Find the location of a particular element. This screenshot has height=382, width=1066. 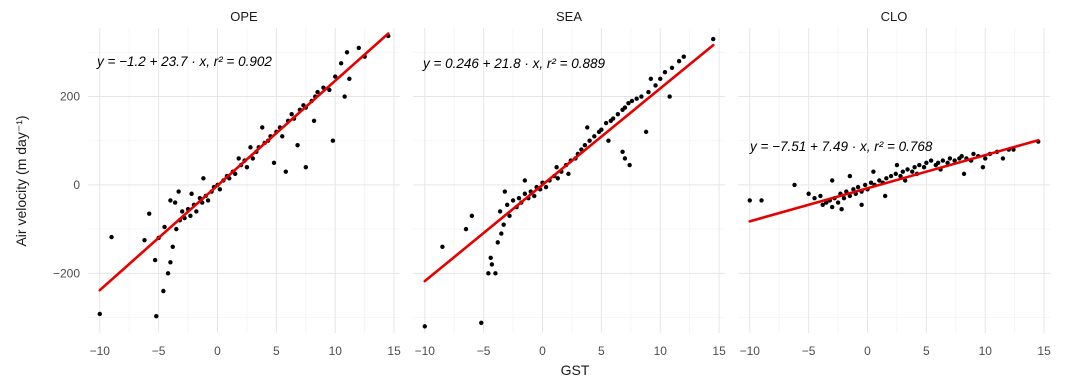

y-tick-label: 0 is located at coordinates (76, 185).